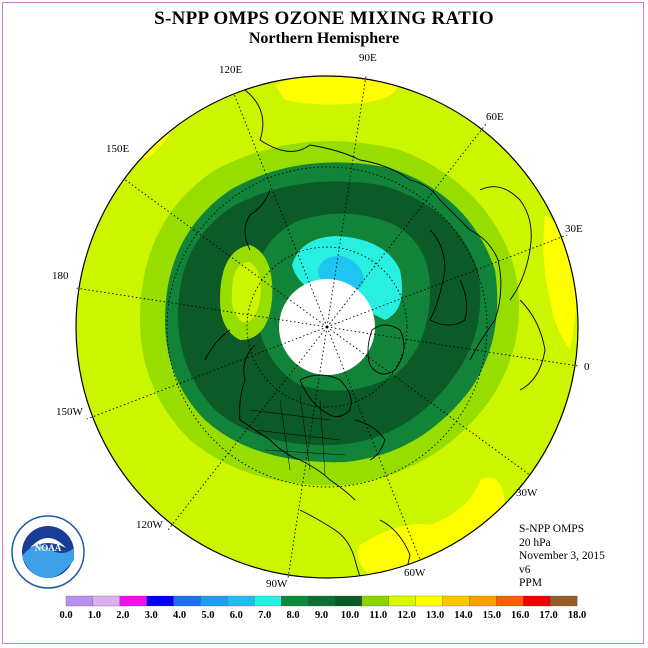 This screenshot has width=648, height=648. What do you see at coordinates (548, 615) in the screenshot?
I see `colorbar-tick-label: 17.0` at bounding box center [548, 615].